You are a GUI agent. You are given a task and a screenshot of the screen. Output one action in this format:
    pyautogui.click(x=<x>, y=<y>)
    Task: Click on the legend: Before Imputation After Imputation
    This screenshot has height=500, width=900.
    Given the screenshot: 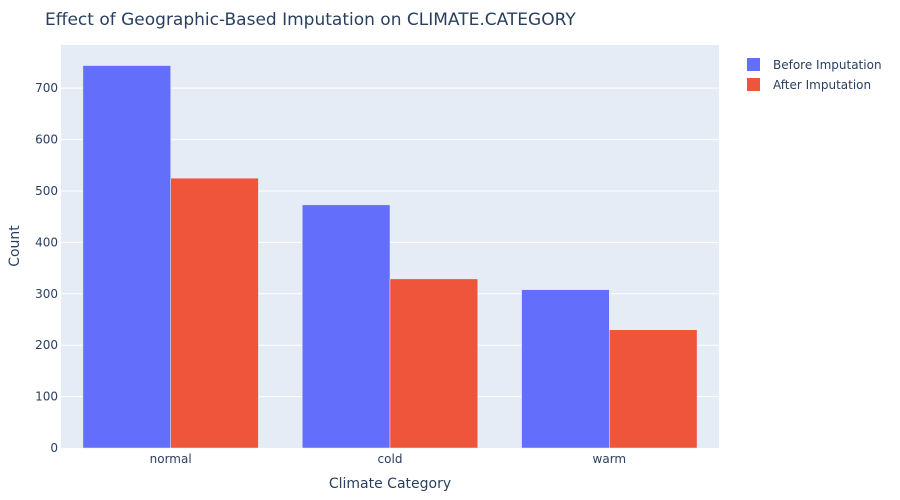 What is the action you would take?
    pyautogui.click(x=814, y=75)
    